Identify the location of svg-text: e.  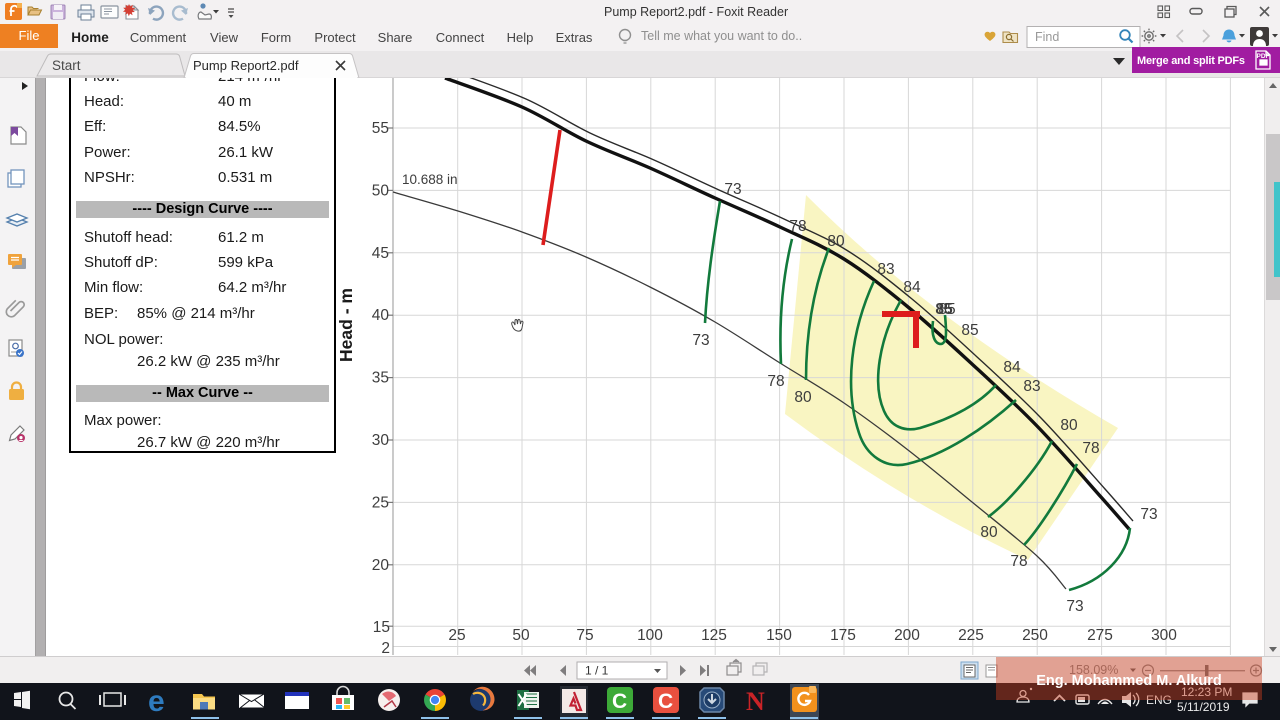
(156, 701).